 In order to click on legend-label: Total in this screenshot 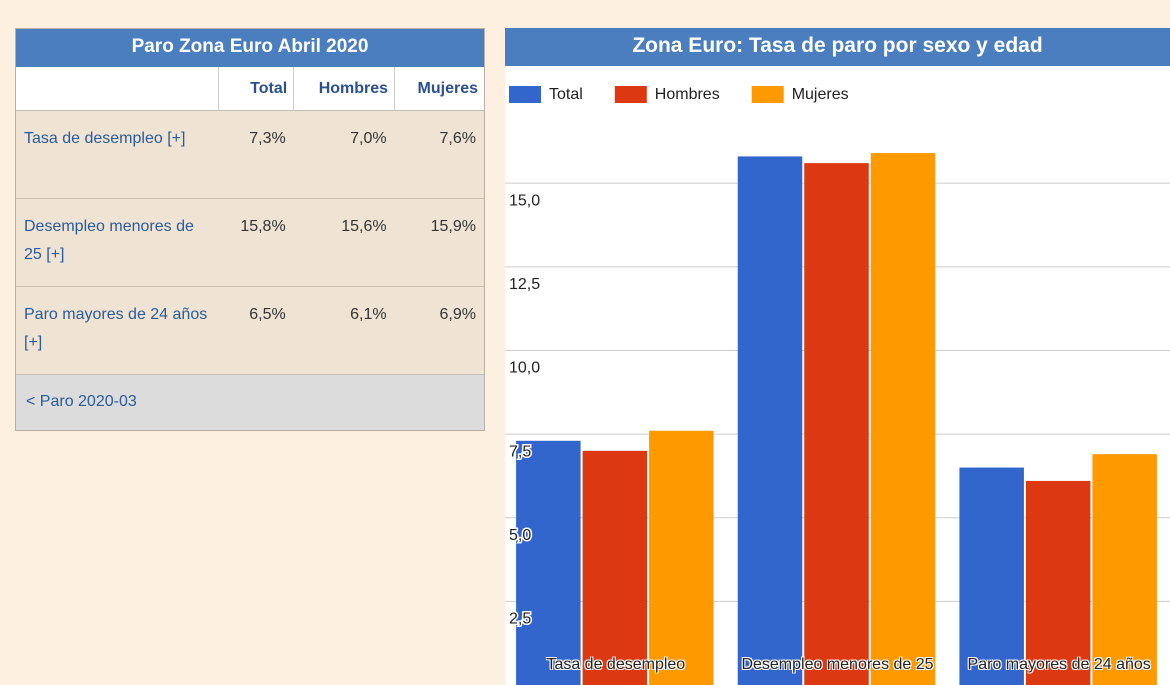, I will do `click(566, 94)`.